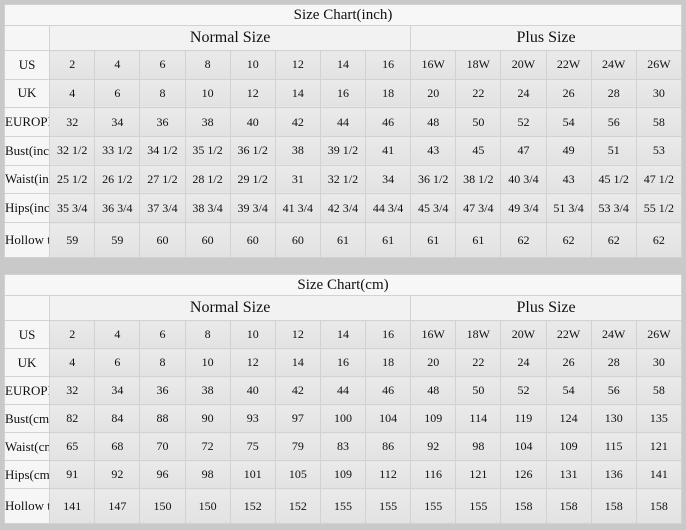 The height and width of the screenshot is (530, 686). I want to click on size-cell: 152, so click(252, 506).